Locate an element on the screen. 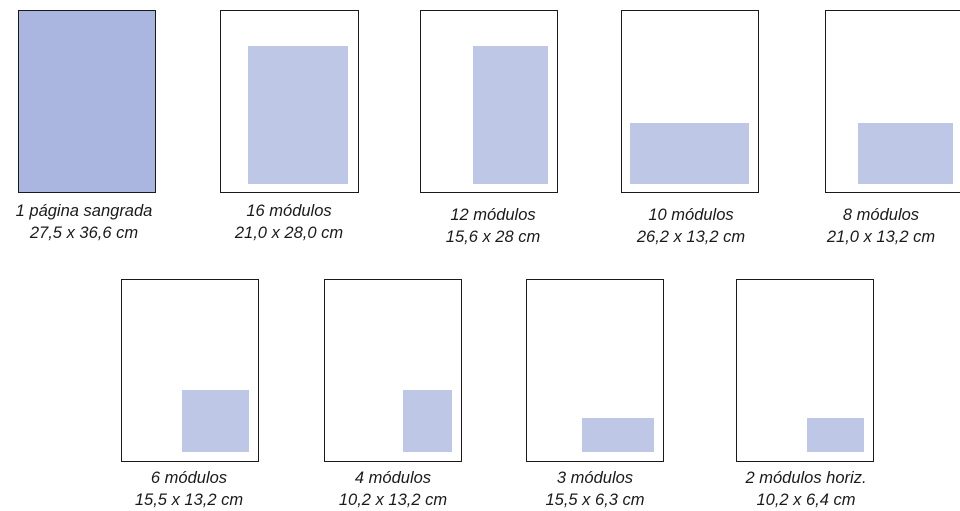 This screenshot has height=511, width=960. page-12-modules is located at coordinates (489, 101).